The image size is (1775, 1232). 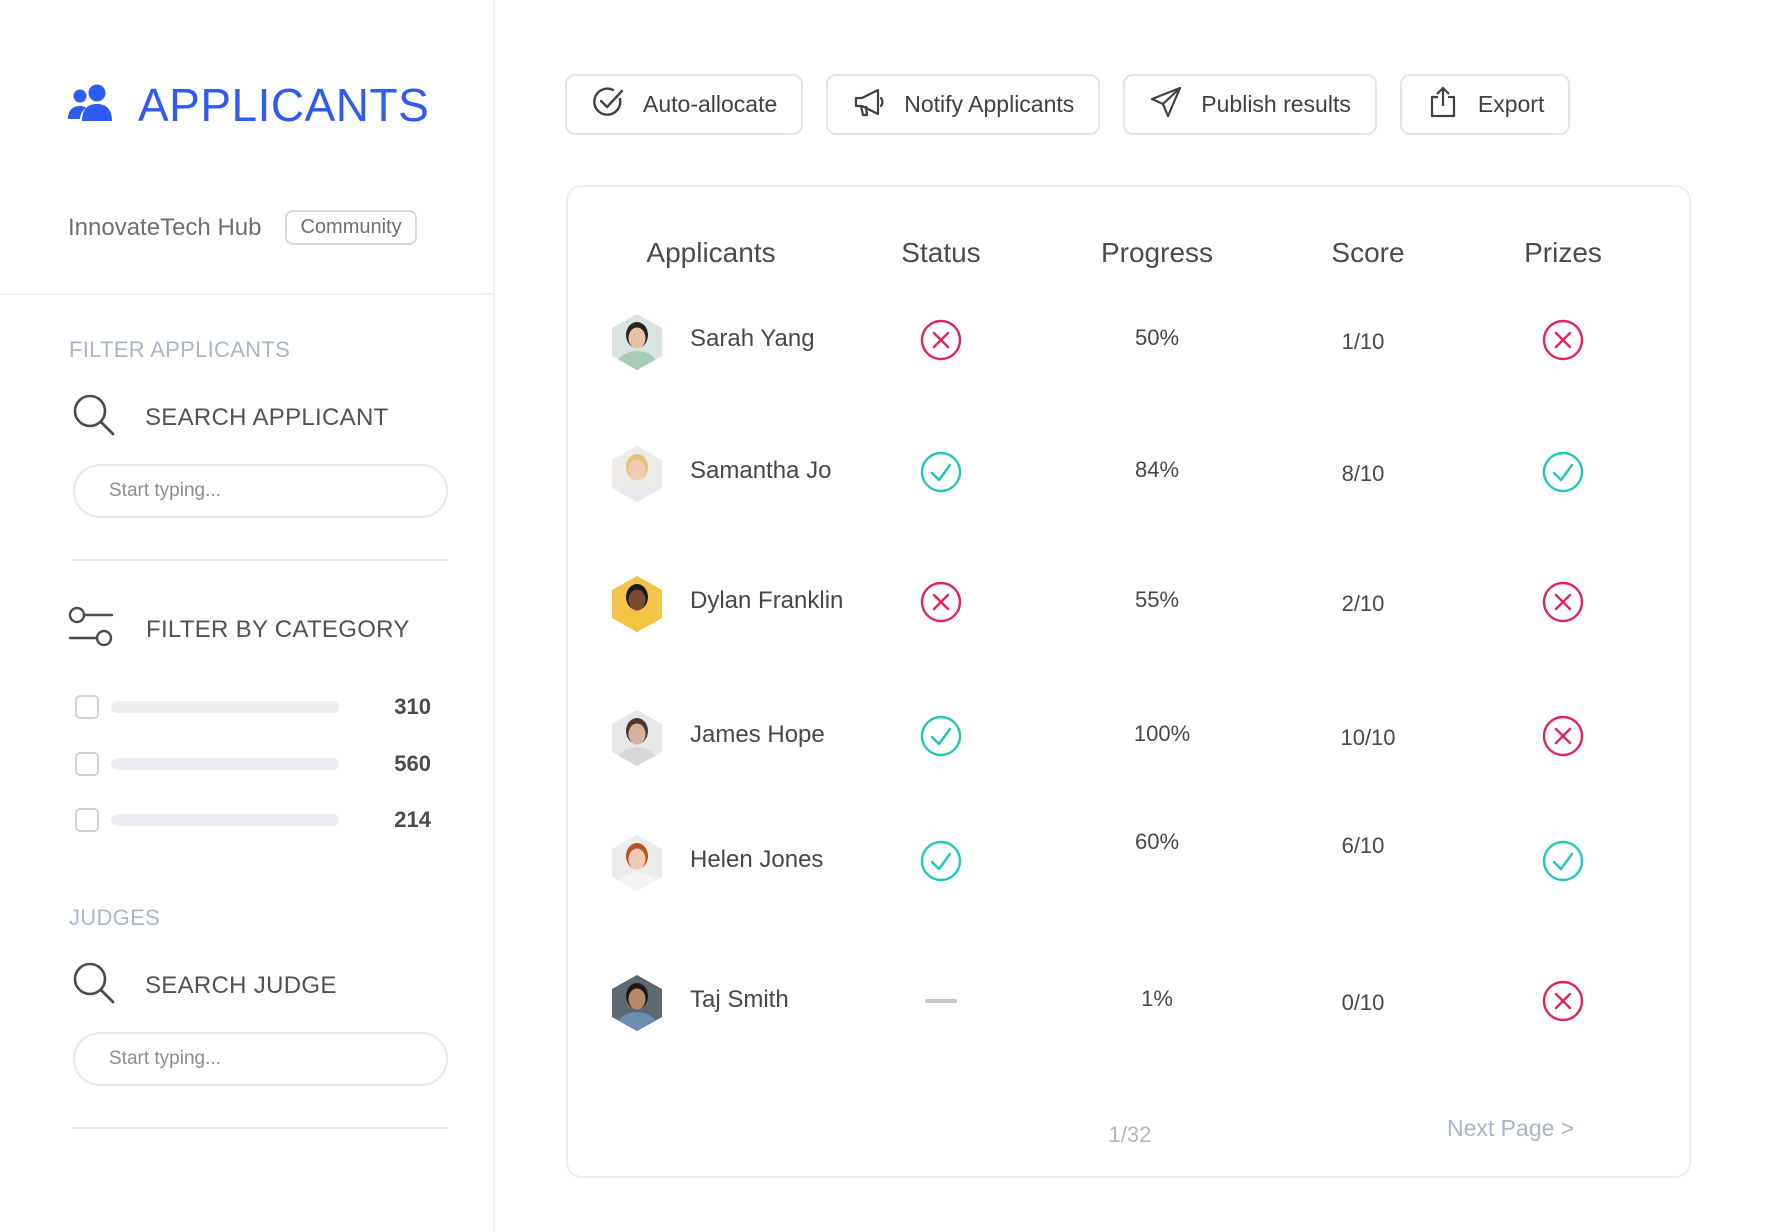 What do you see at coordinates (1162, 733) in the screenshot?
I see `progress-value: 100%` at bounding box center [1162, 733].